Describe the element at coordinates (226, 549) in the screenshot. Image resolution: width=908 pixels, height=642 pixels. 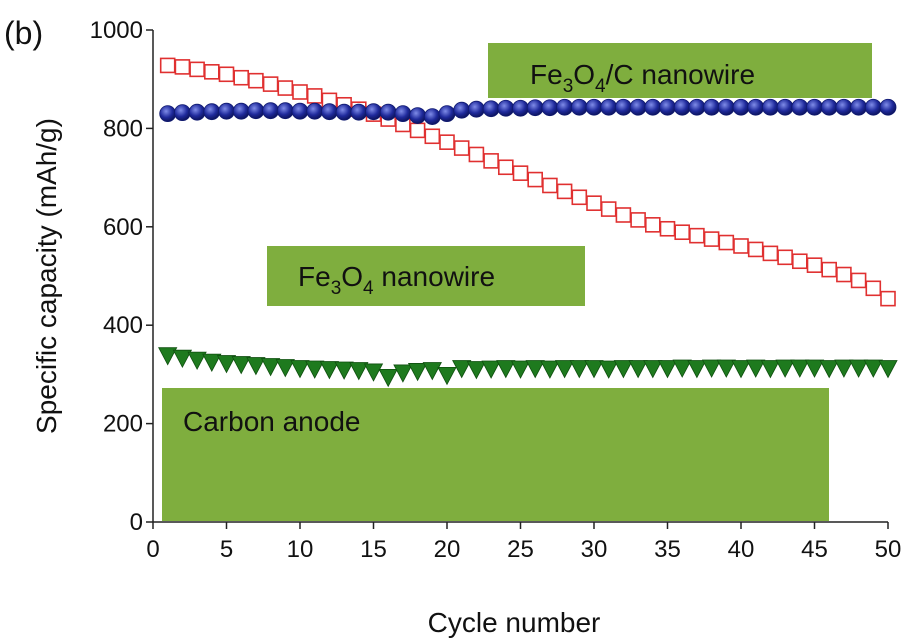
I see `x-tick-label: 5` at that location.